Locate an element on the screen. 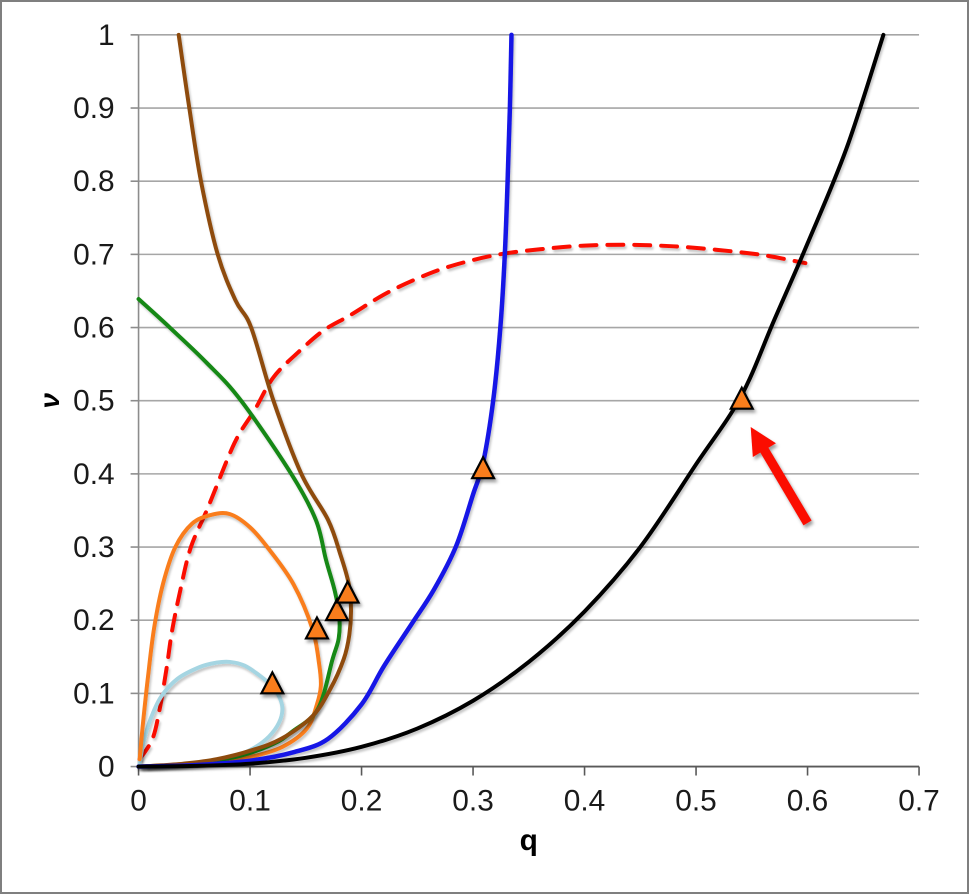 The width and height of the screenshot is (969, 894). y-axis-title: ν is located at coordinates (49, 400).